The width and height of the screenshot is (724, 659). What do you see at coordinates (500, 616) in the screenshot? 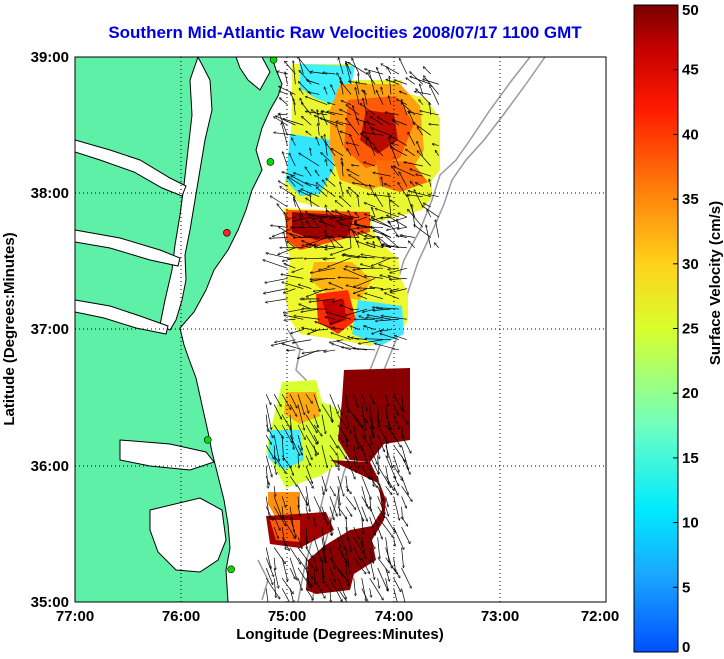
I see `x-tick-label: 73:00` at bounding box center [500, 616].